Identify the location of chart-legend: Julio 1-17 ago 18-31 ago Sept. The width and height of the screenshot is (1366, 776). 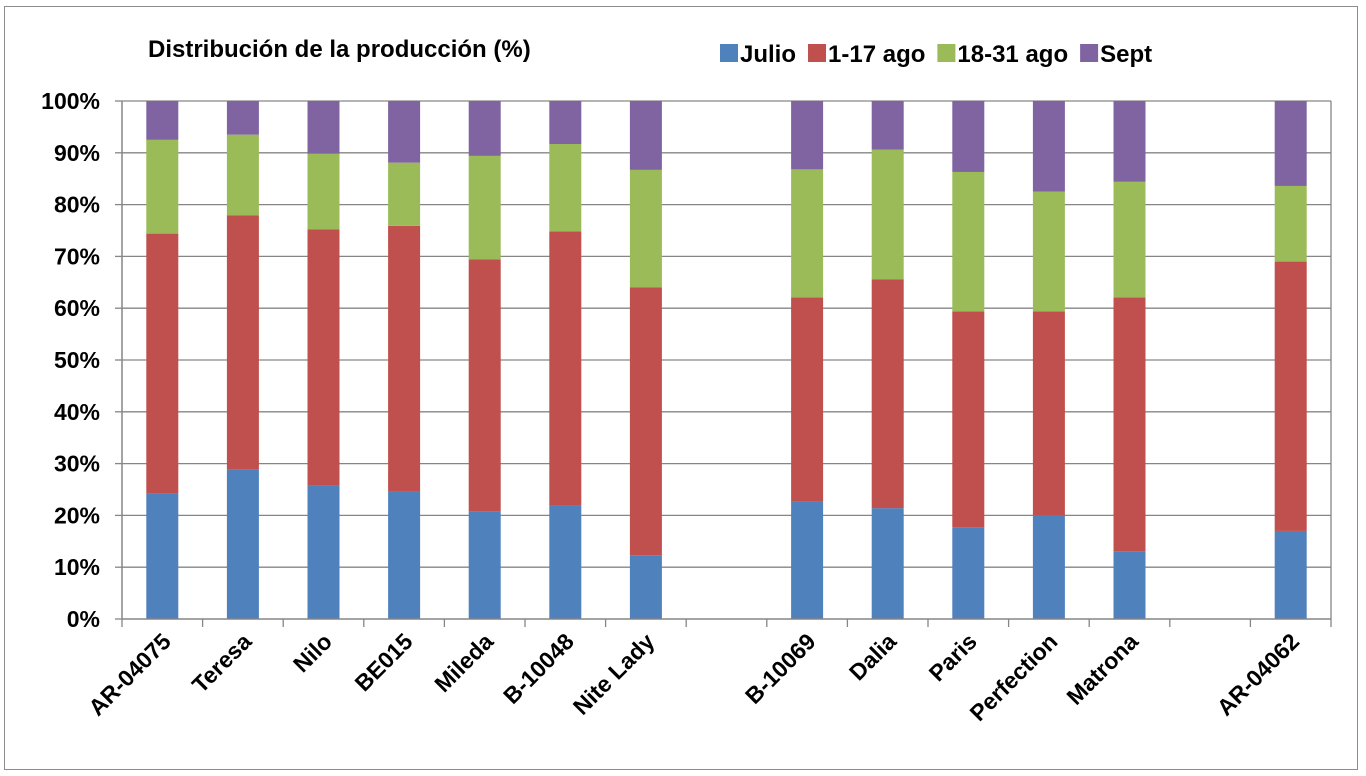
(936, 54).